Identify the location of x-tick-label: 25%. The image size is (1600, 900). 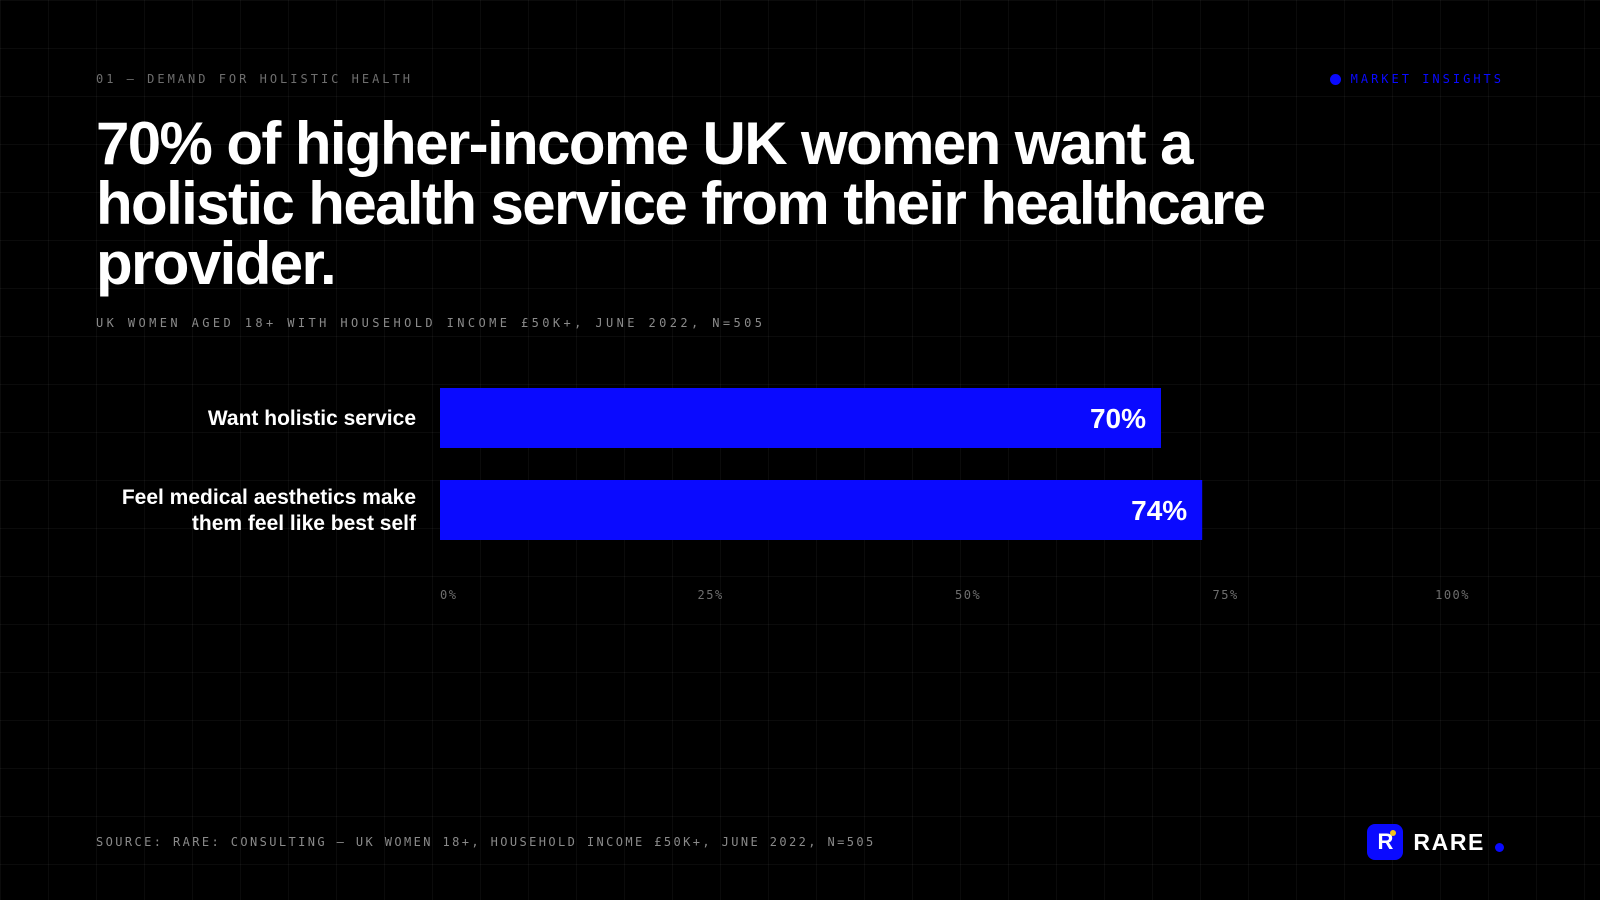
(711, 595).